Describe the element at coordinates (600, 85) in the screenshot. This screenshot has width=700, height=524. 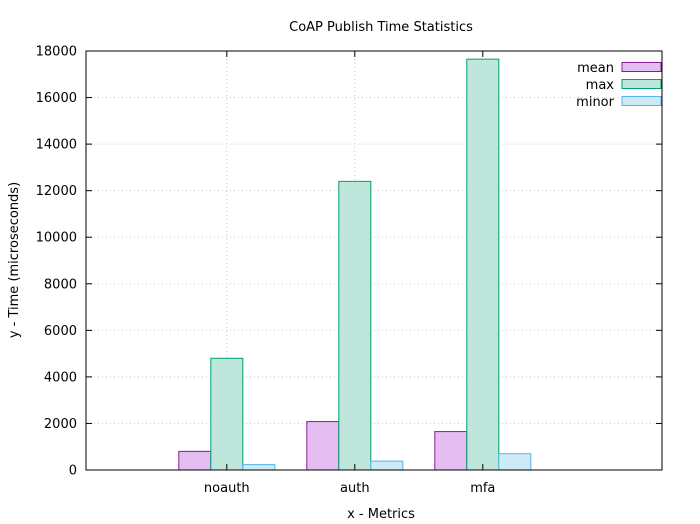
I see `legend-label-max: max` at that location.